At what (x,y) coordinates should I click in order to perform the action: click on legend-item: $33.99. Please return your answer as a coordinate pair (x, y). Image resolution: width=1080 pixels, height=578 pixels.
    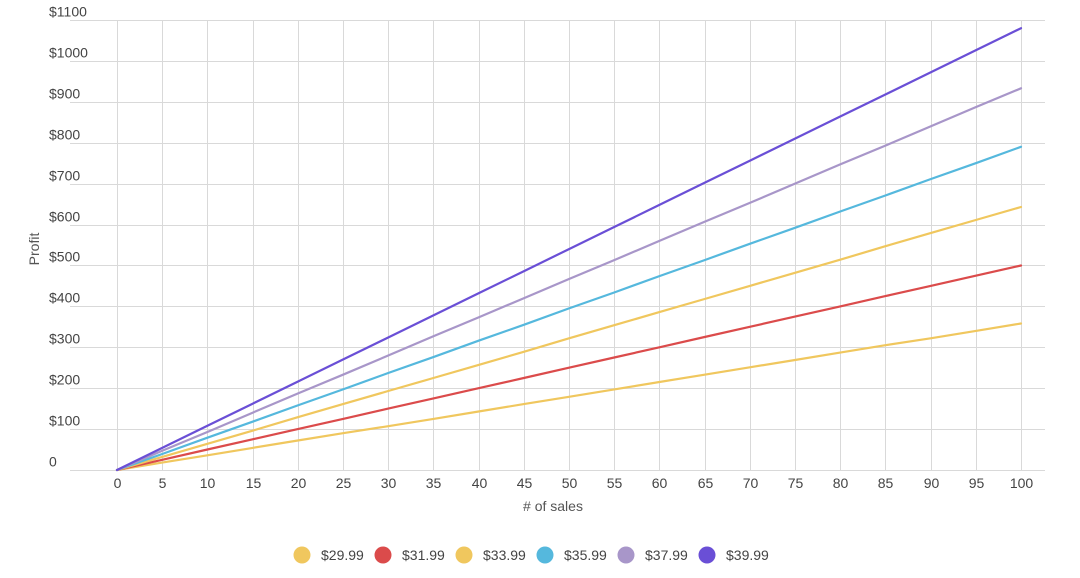
    Looking at the image, I should click on (490, 555).